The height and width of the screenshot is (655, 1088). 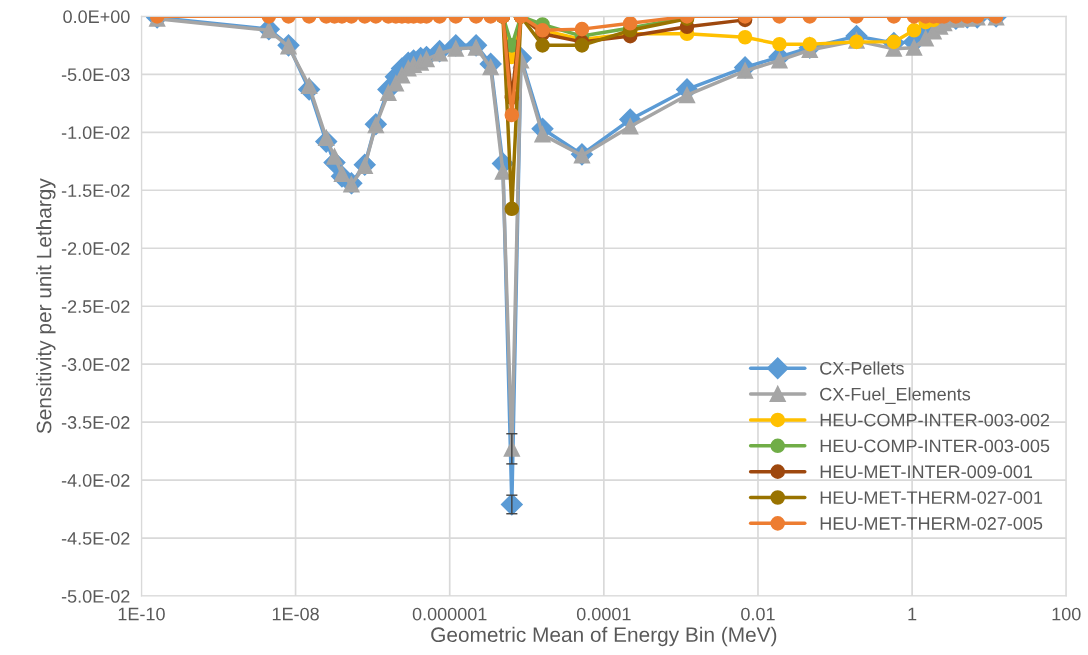 I want to click on x-axis-title: Geometric Mean of Energy Bin (MeV), so click(x=604, y=636).